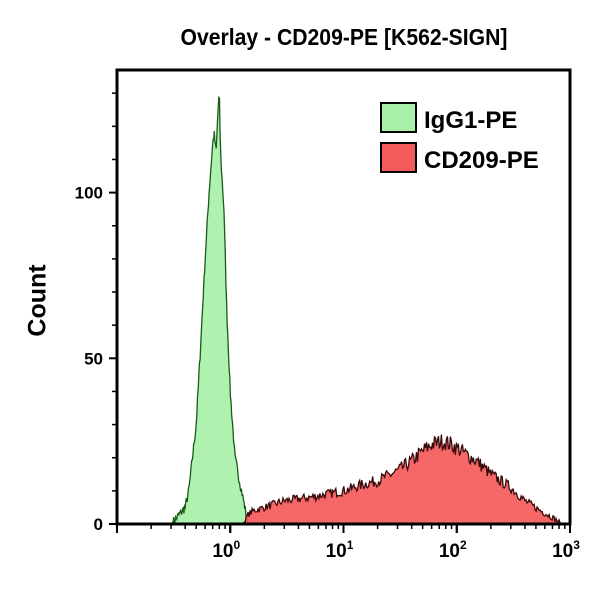  Describe the element at coordinates (93, 358) in the screenshot. I see `y-tick-label: 50` at that location.